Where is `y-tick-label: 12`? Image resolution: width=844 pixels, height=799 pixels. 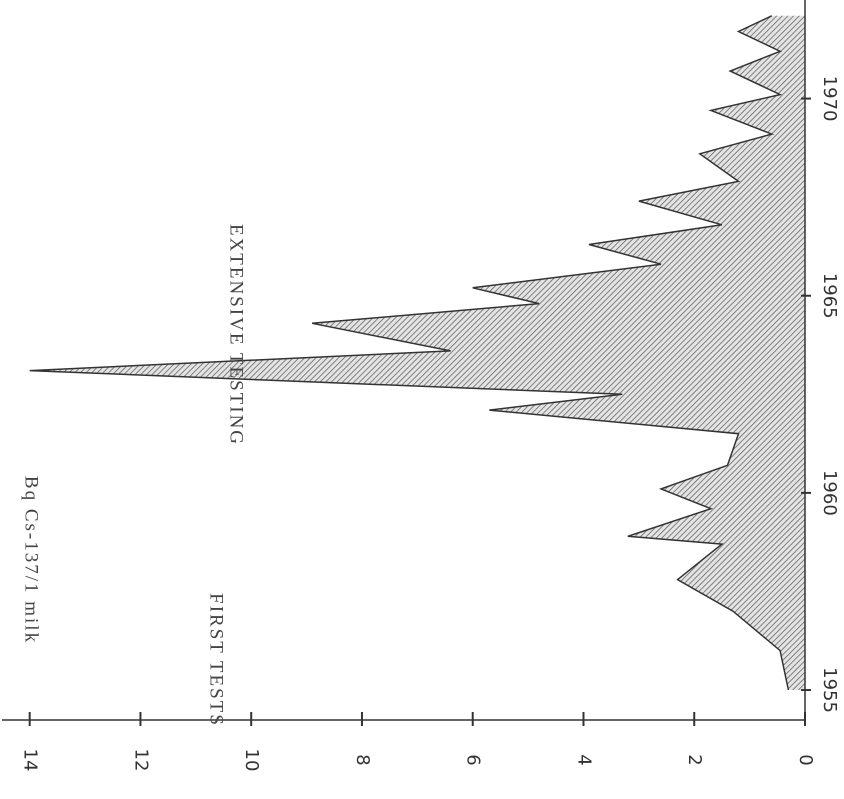
y-tick-label: 12 is located at coordinates (140, 760).